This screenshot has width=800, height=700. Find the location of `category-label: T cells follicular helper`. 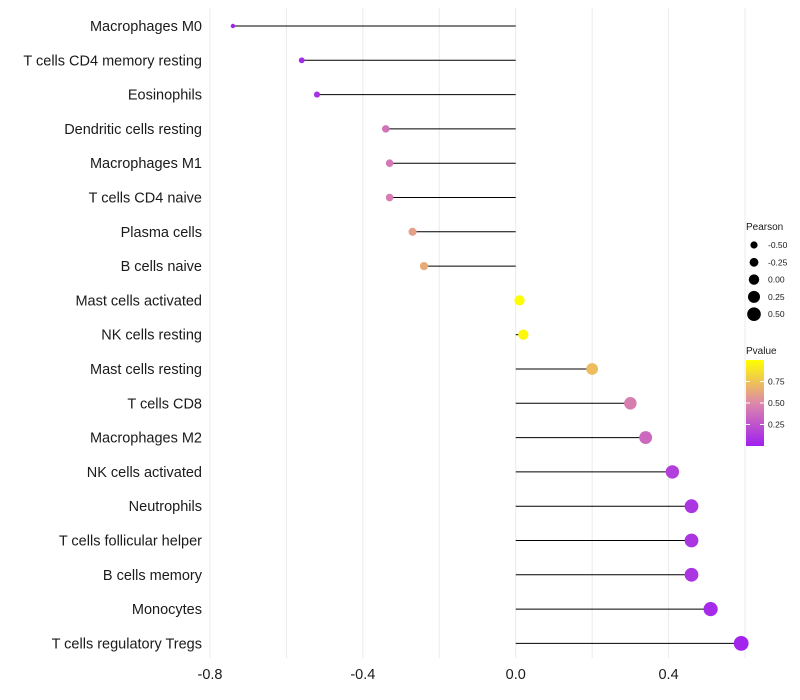

category-label: T cells follicular helper is located at coordinates (130, 542).